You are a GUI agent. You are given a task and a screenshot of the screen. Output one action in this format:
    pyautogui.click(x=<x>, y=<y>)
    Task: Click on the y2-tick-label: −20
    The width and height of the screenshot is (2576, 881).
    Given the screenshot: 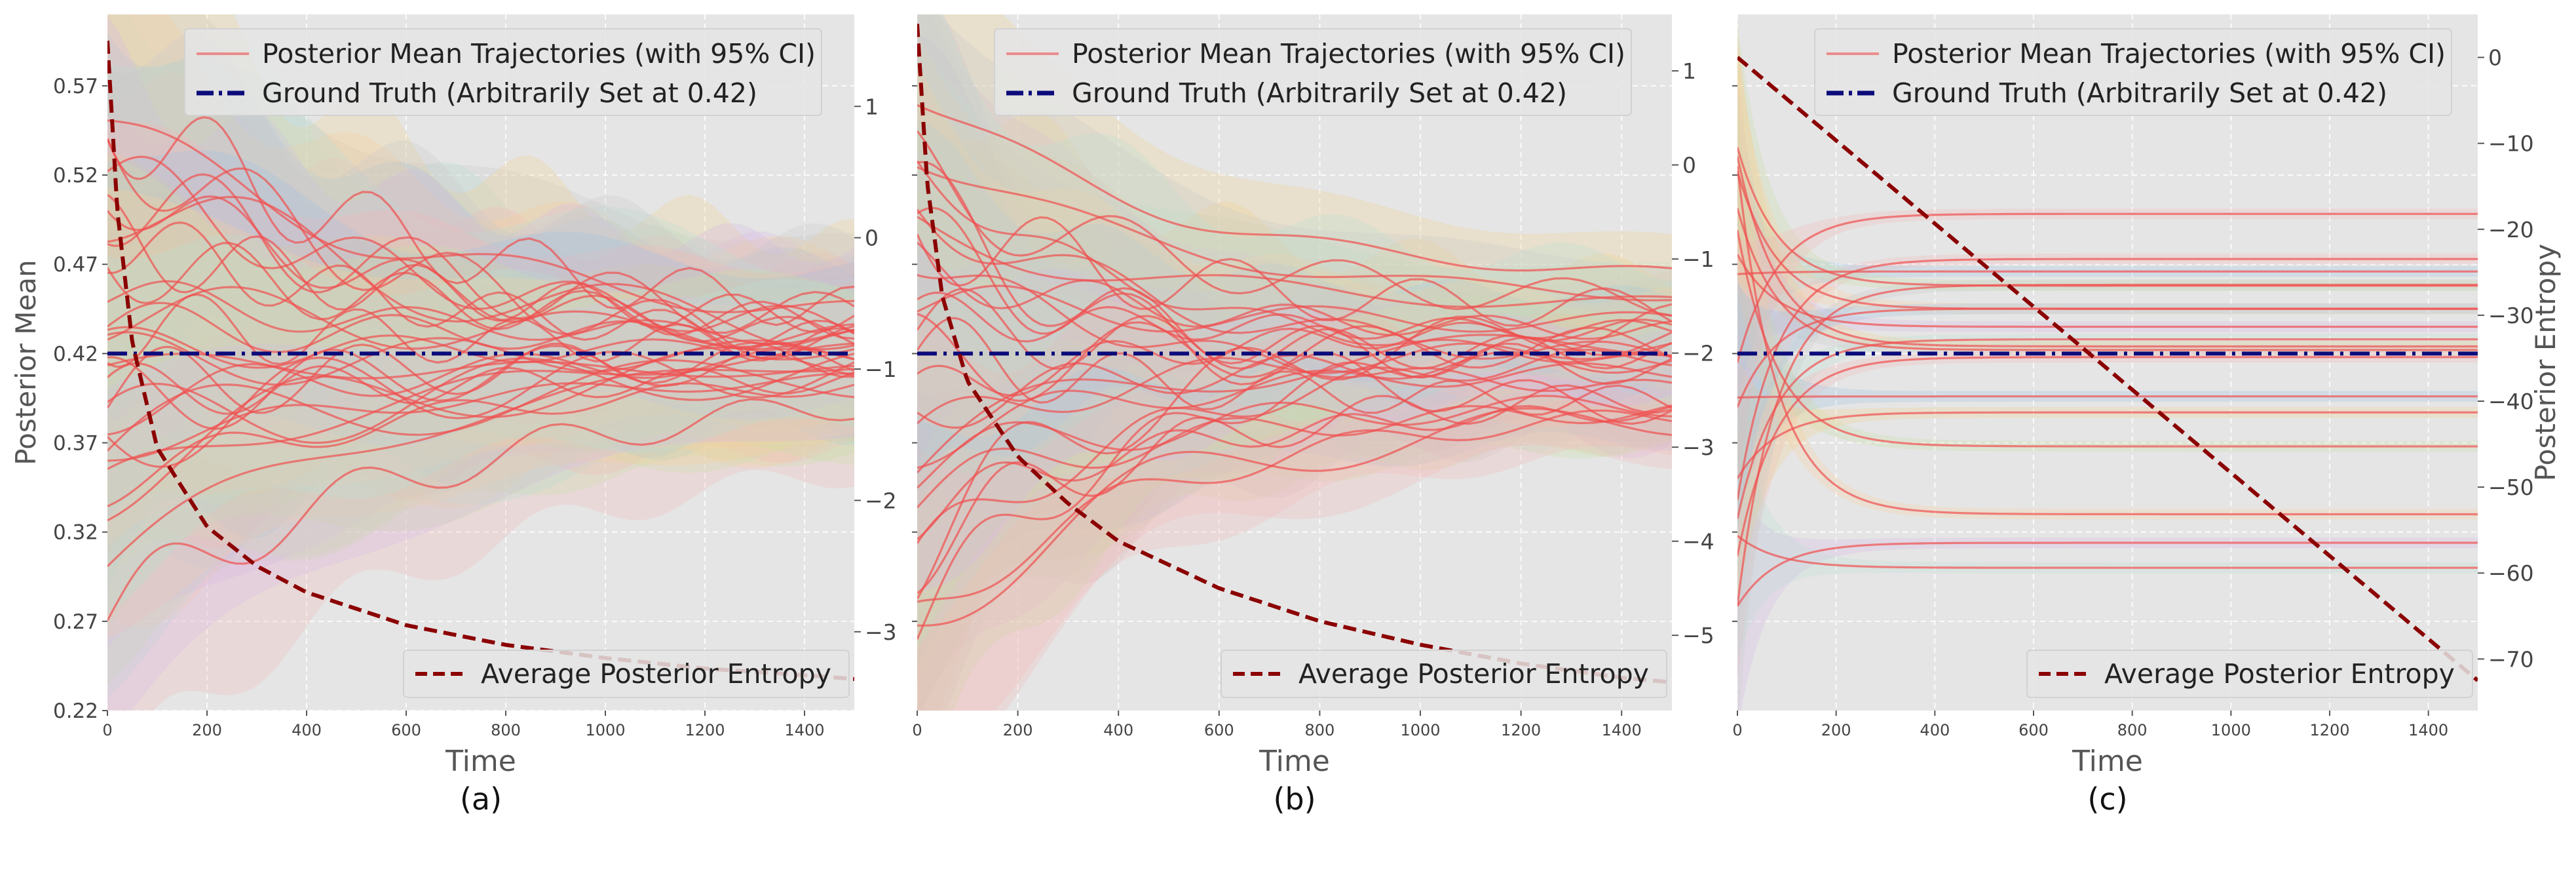 What is the action you would take?
    pyautogui.click(x=2511, y=230)
    